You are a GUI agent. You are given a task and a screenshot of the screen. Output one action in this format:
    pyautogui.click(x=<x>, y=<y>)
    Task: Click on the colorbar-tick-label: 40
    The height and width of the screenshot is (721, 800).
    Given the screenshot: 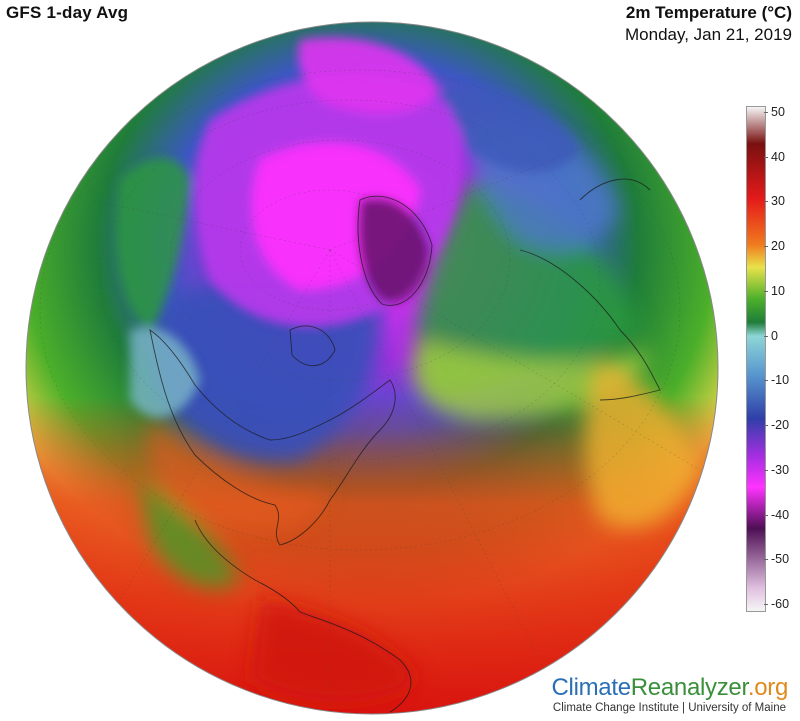 What is the action you would take?
    pyautogui.click(x=778, y=156)
    